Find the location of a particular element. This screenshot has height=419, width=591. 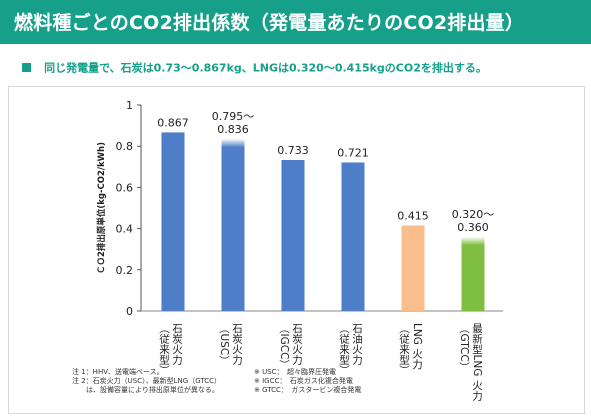

data-label: 0.721 is located at coordinates (353, 152).